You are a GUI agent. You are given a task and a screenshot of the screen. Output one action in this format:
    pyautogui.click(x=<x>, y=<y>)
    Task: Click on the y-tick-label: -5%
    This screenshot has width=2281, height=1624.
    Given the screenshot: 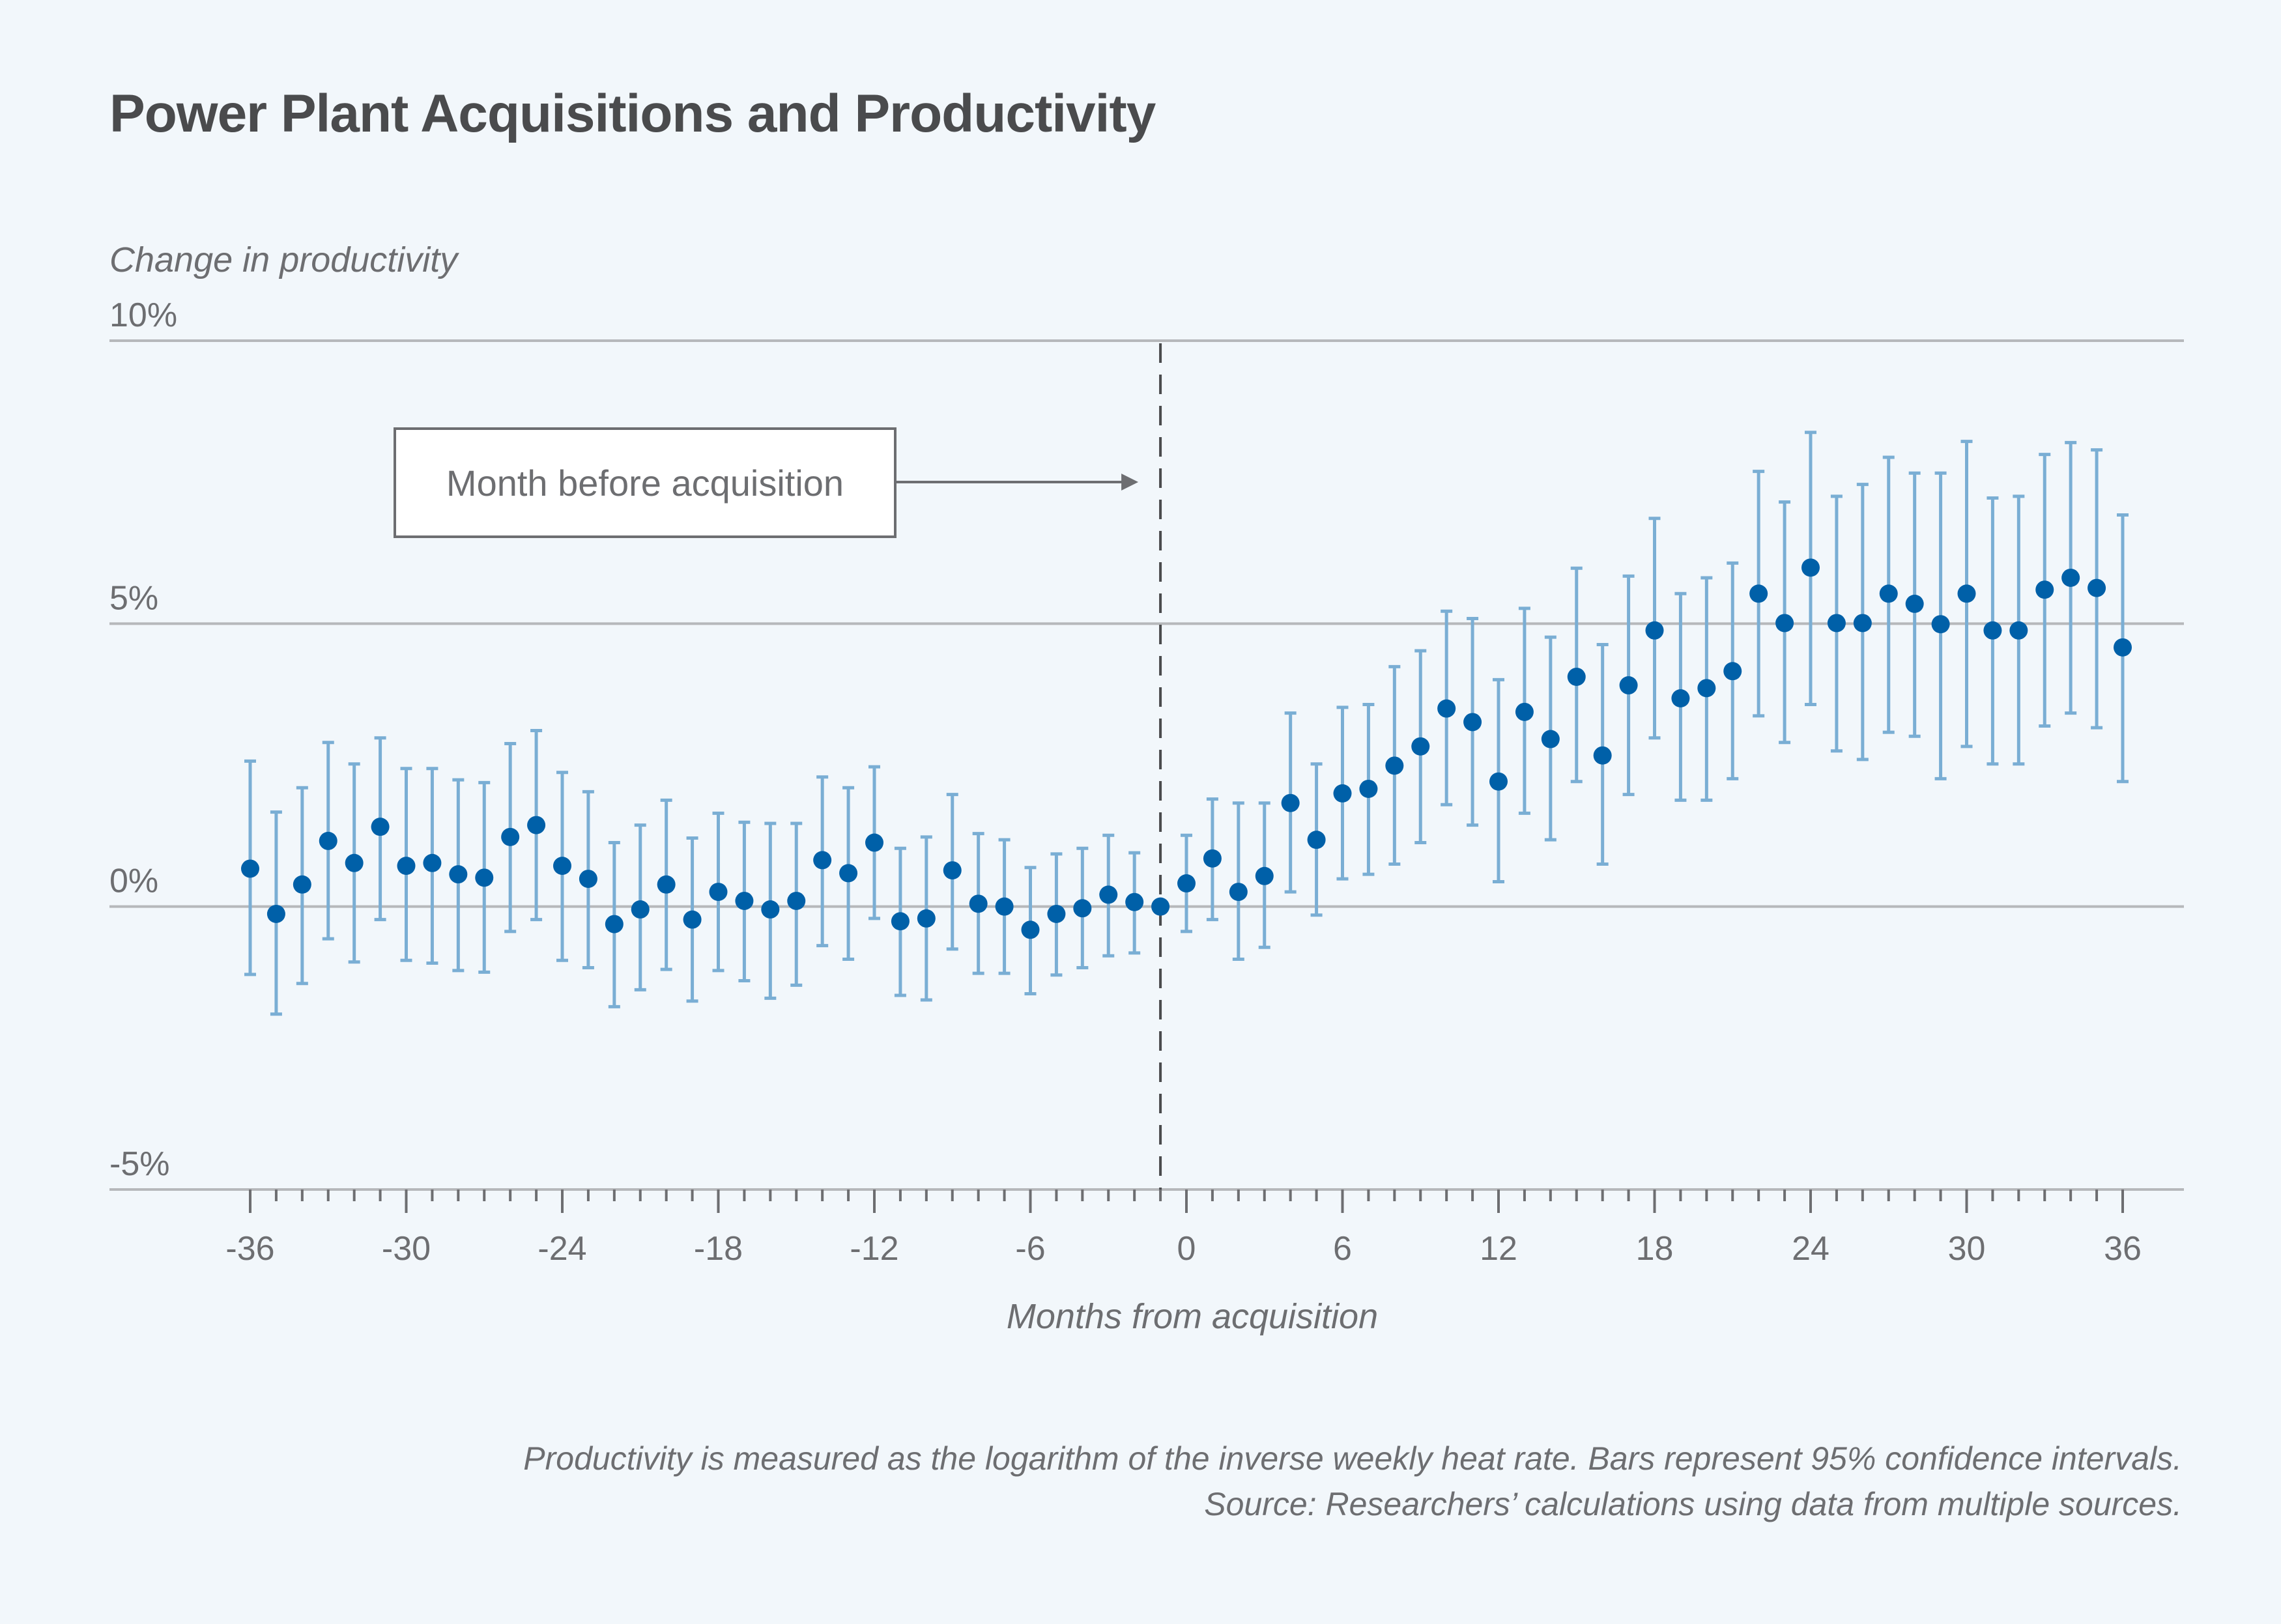 What is the action you would take?
    pyautogui.click(x=139, y=1164)
    